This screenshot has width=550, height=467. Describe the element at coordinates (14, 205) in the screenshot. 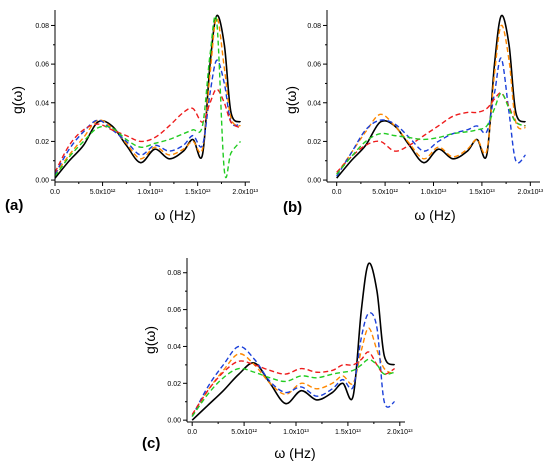

I see `panel-label: (a)` at that location.